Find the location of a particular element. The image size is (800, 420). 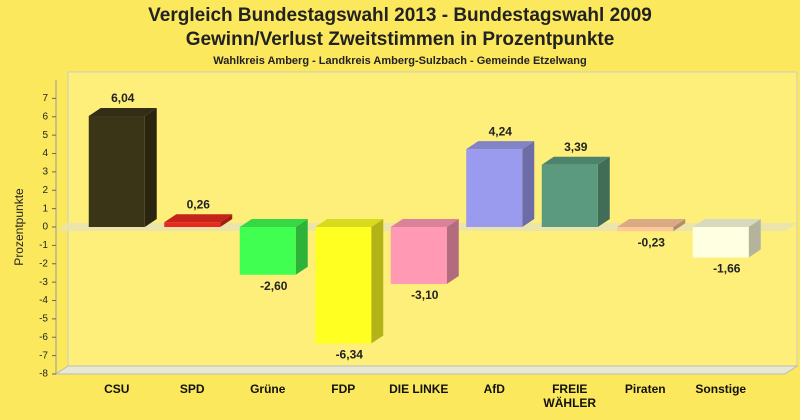

x-tick-label: Grüne is located at coordinates (268, 389).